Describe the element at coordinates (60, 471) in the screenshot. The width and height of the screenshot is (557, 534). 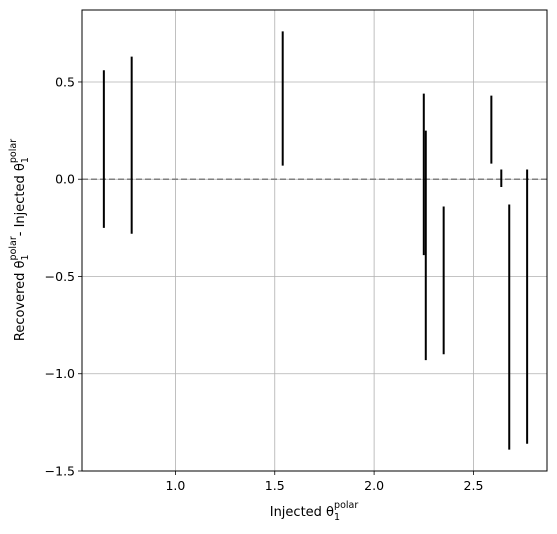
I see `y-tick-label: −1.5` at that location.